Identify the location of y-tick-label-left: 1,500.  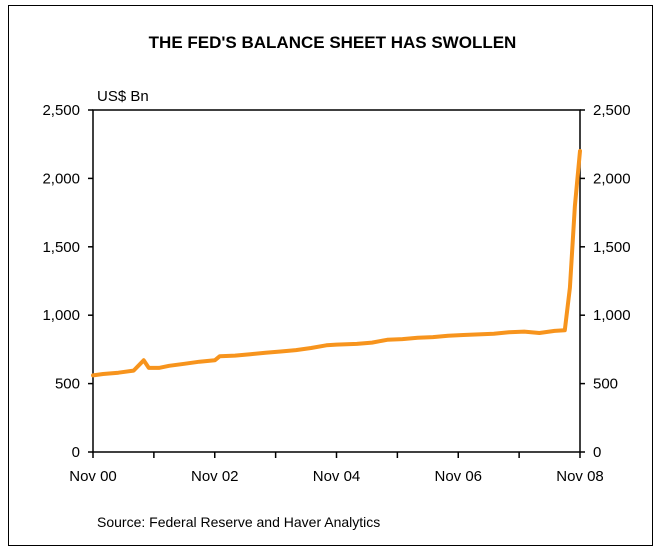
(61, 247).